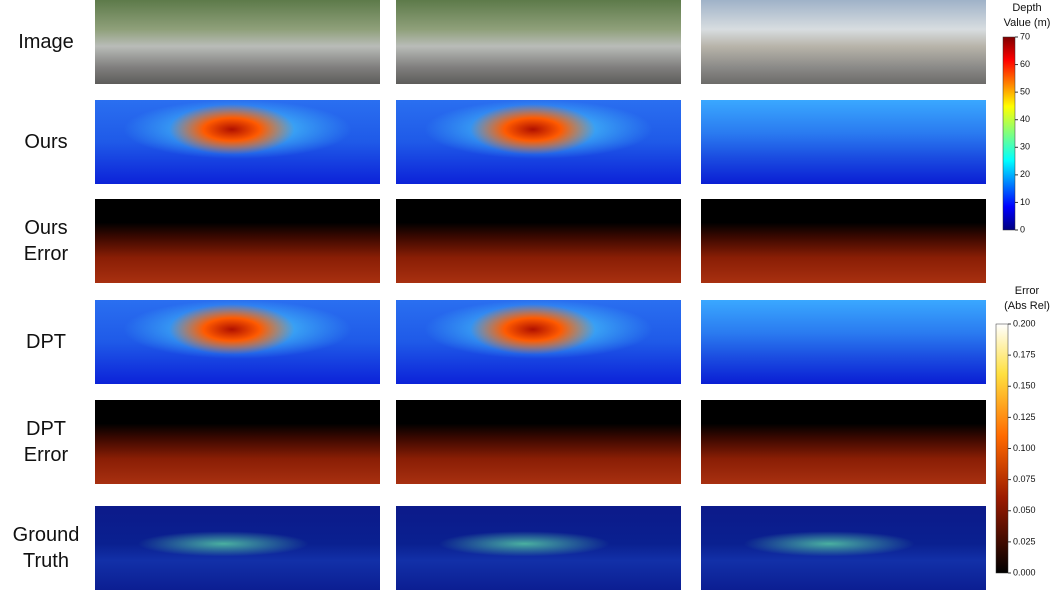 Image resolution: width=1050 pixels, height=592 pixels. Describe the element at coordinates (46, 548) in the screenshot. I see `row-label: Ground Truth` at that location.